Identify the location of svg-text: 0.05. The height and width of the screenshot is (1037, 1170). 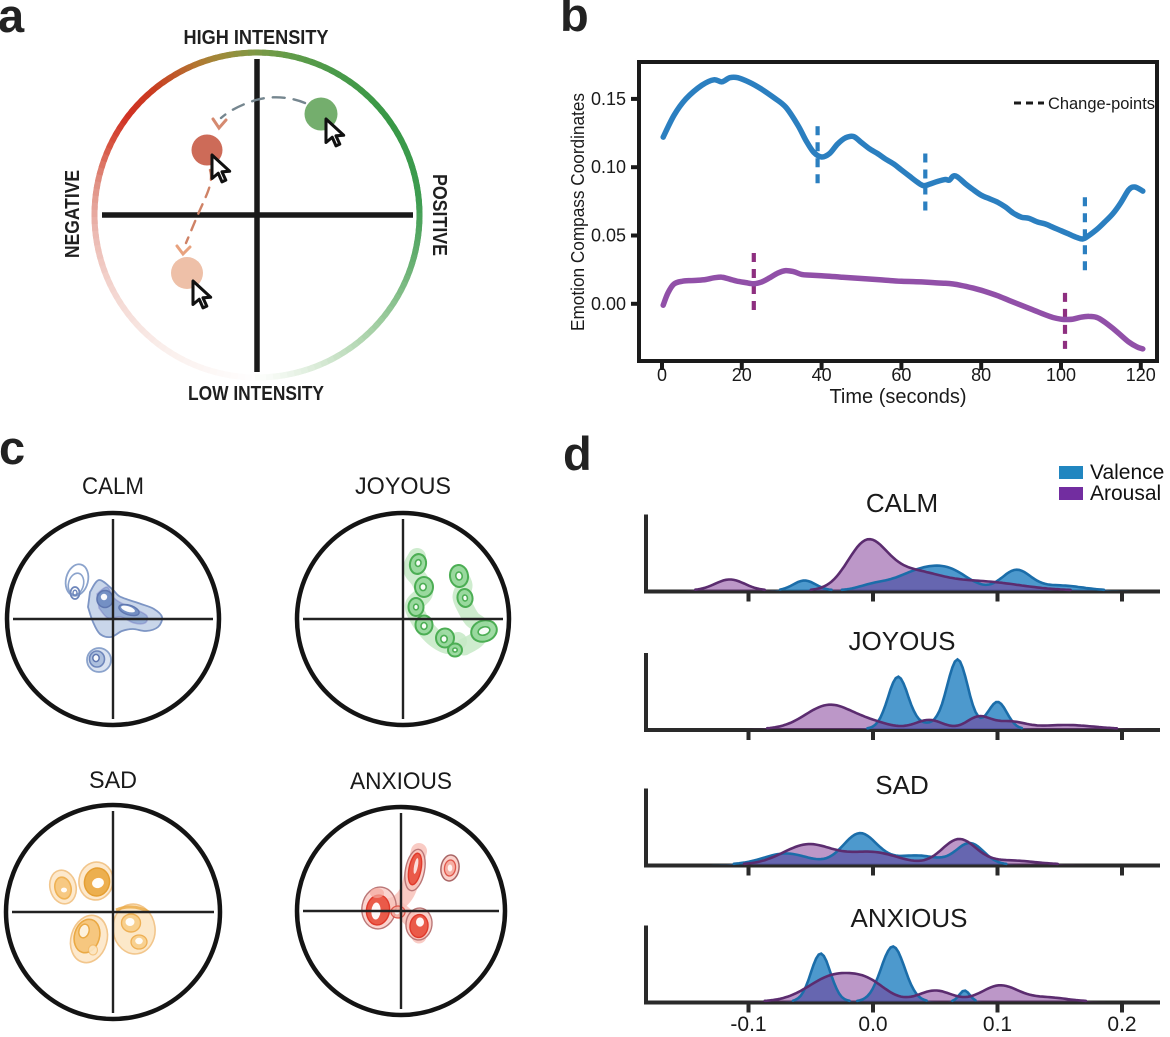
(608, 236).